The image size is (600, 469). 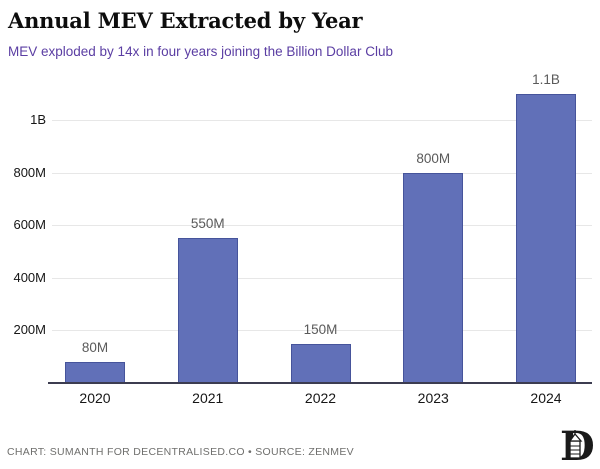 What do you see at coordinates (322, 120) in the screenshot?
I see `gridline-1B` at bounding box center [322, 120].